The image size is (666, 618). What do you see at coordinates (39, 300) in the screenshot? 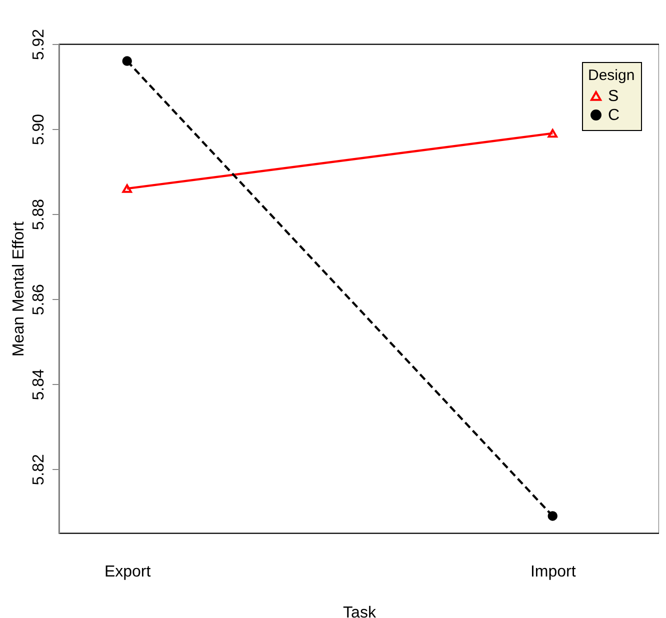
I see `y-tick-label: 5.86` at bounding box center [39, 300].